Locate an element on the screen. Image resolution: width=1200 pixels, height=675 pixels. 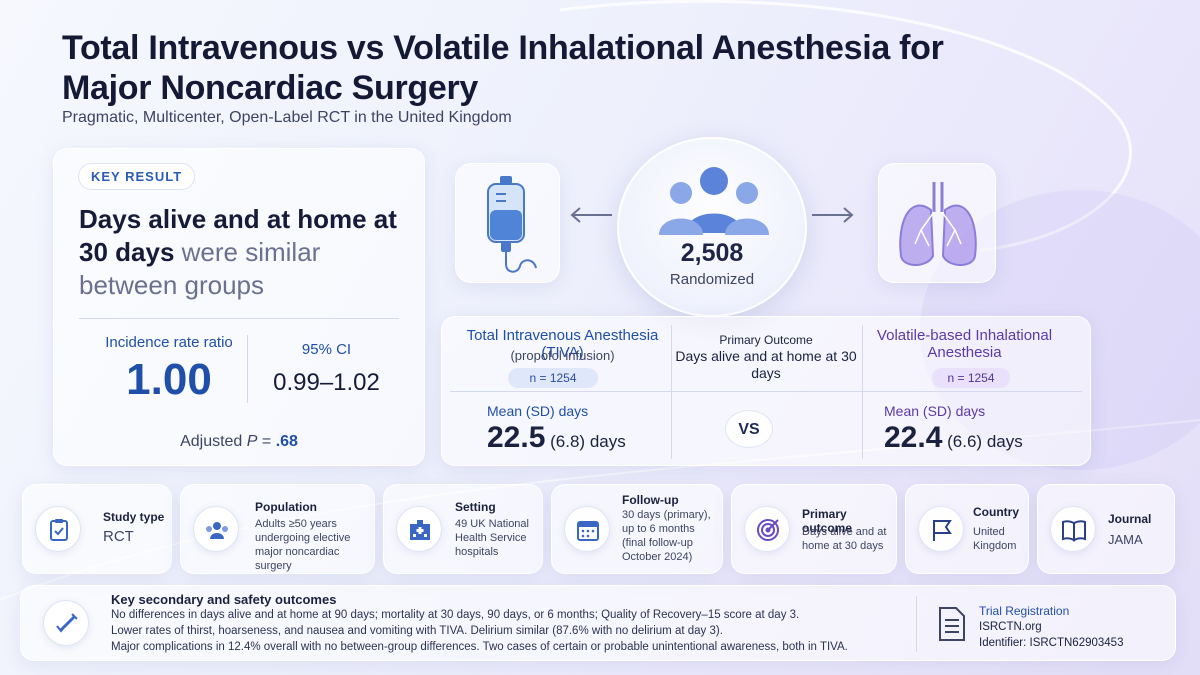
tiva-sd: (6.8) is located at coordinates (568, 441).